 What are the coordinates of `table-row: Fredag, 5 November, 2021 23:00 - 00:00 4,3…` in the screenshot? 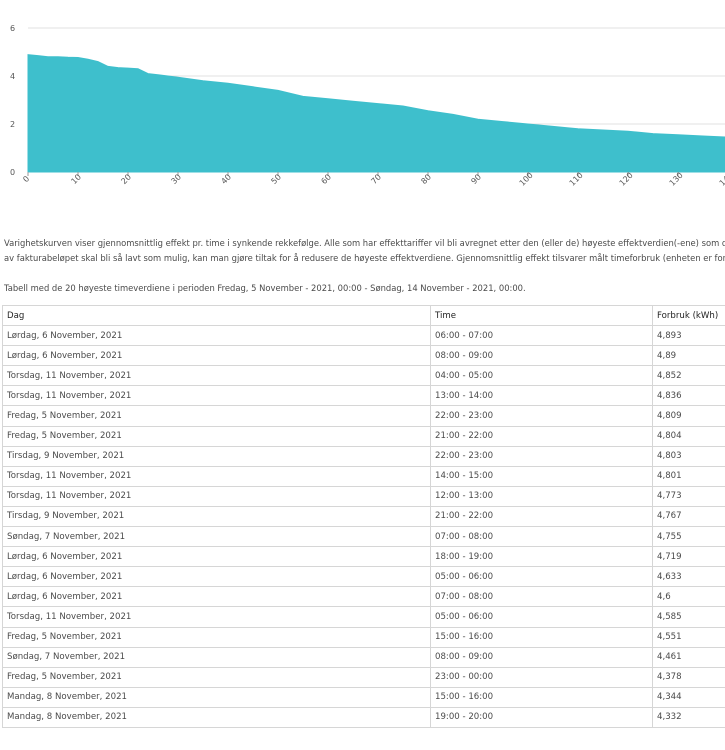 It's located at (363, 677).